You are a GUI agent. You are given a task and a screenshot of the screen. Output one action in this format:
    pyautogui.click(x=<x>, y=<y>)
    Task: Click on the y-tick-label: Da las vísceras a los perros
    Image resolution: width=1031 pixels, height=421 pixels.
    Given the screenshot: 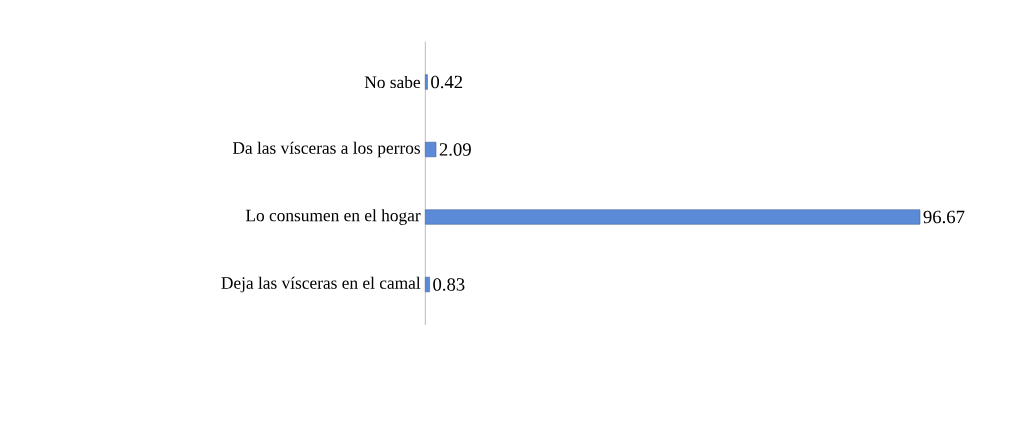 What is the action you would take?
    pyautogui.click(x=326, y=149)
    